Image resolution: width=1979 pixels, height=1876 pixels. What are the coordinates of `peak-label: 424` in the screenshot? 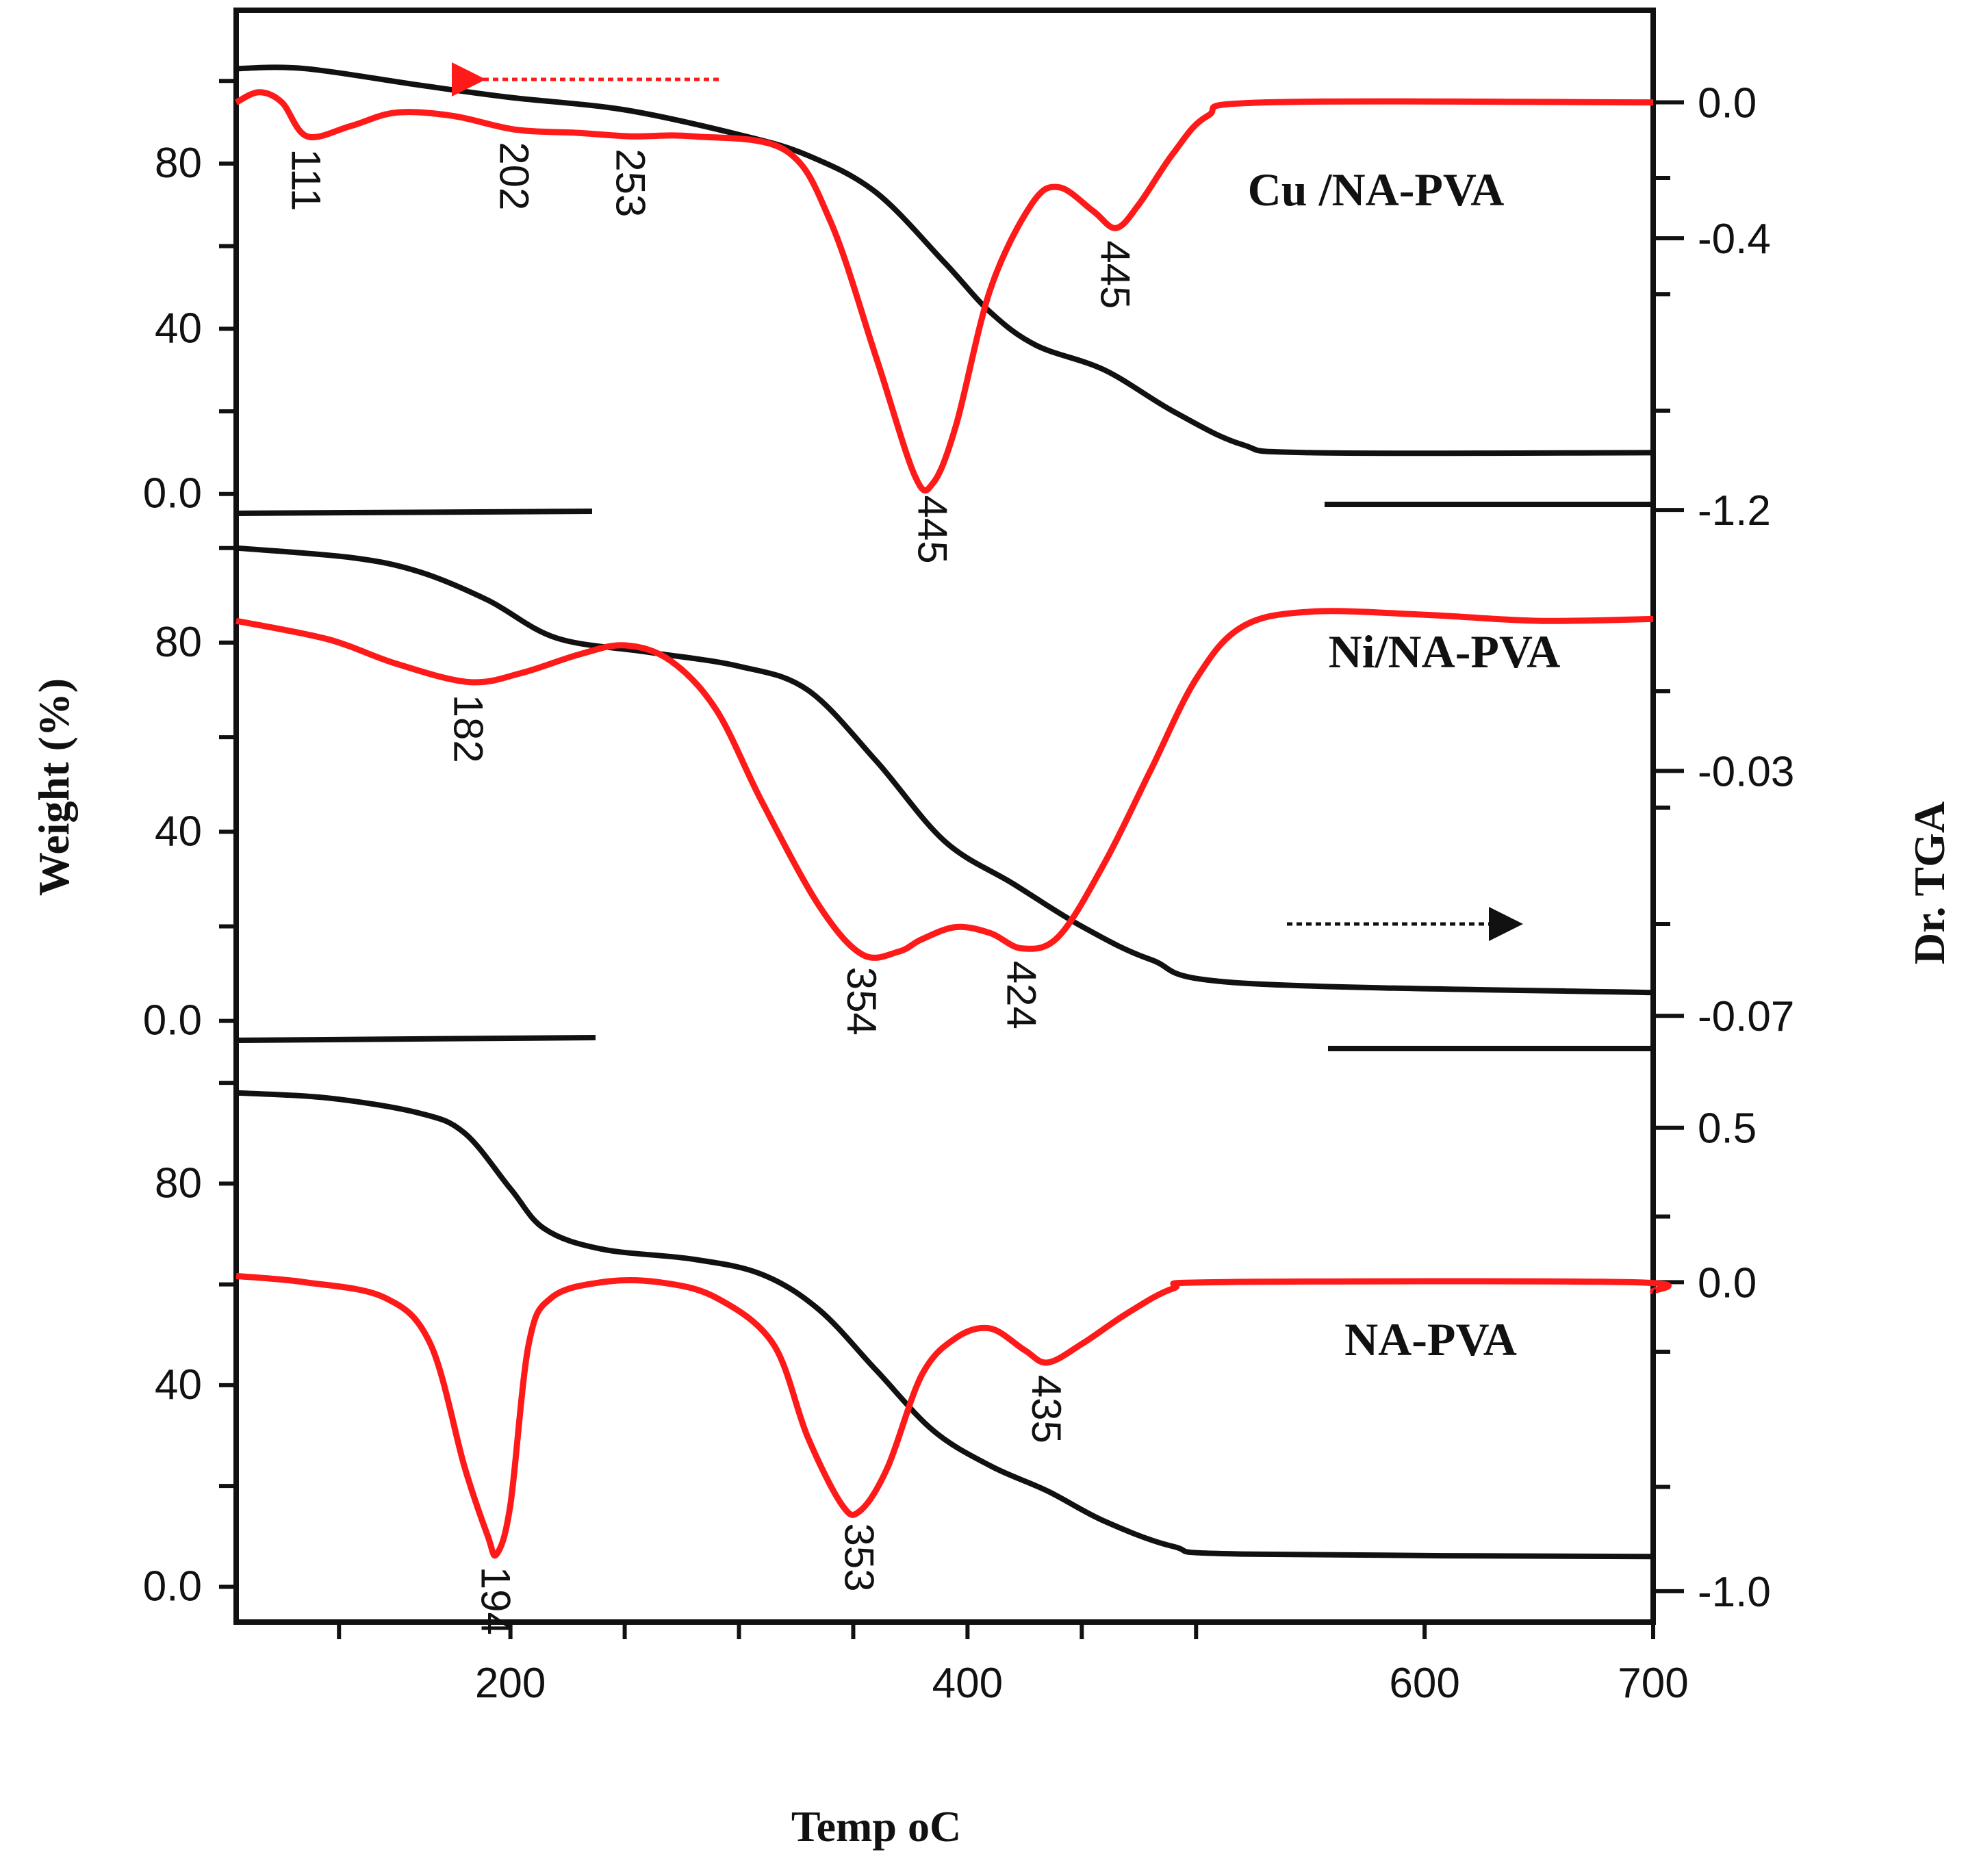 It's located at (1022, 995).